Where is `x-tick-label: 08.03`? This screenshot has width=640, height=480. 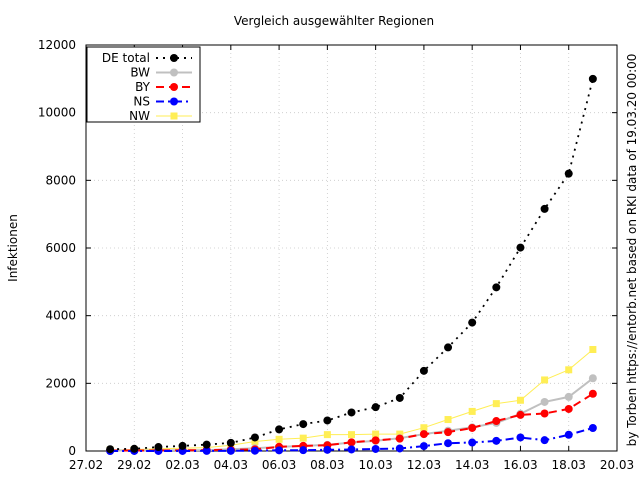
x-tick-label: 08.03 is located at coordinates (327, 465).